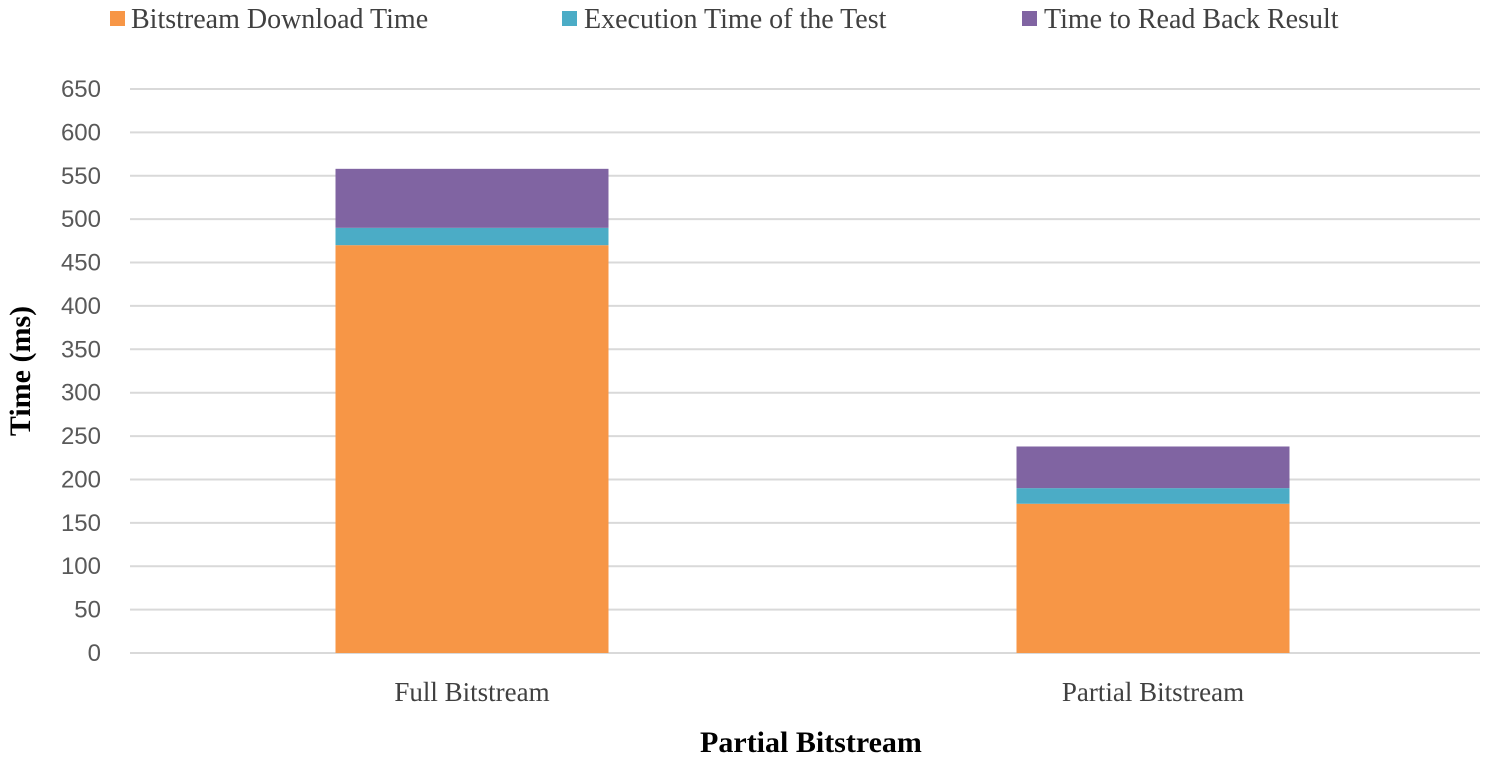  What do you see at coordinates (81, 219) in the screenshot?
I see `y-tick-label-500: 500` at bounding box center [81, 219].